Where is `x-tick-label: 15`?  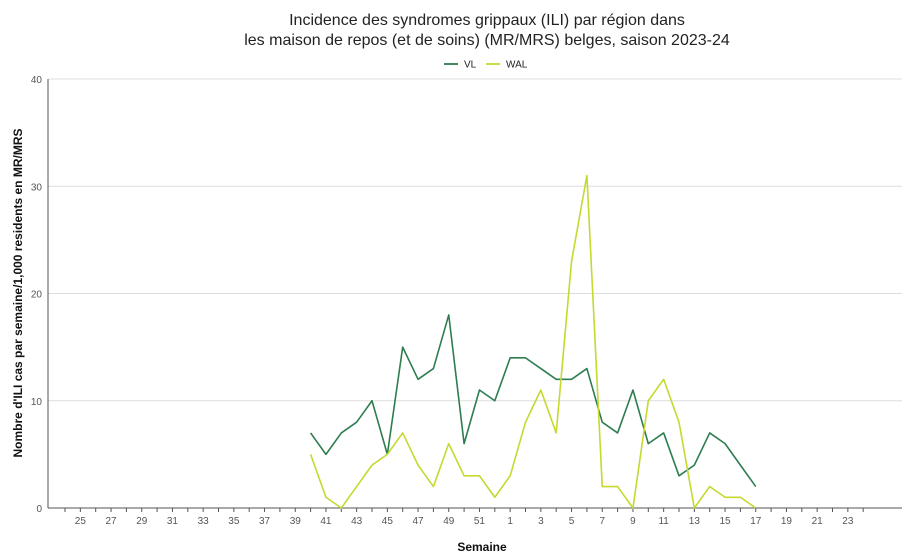
x-tick-label: 15 is located at coordinates (725, 521).